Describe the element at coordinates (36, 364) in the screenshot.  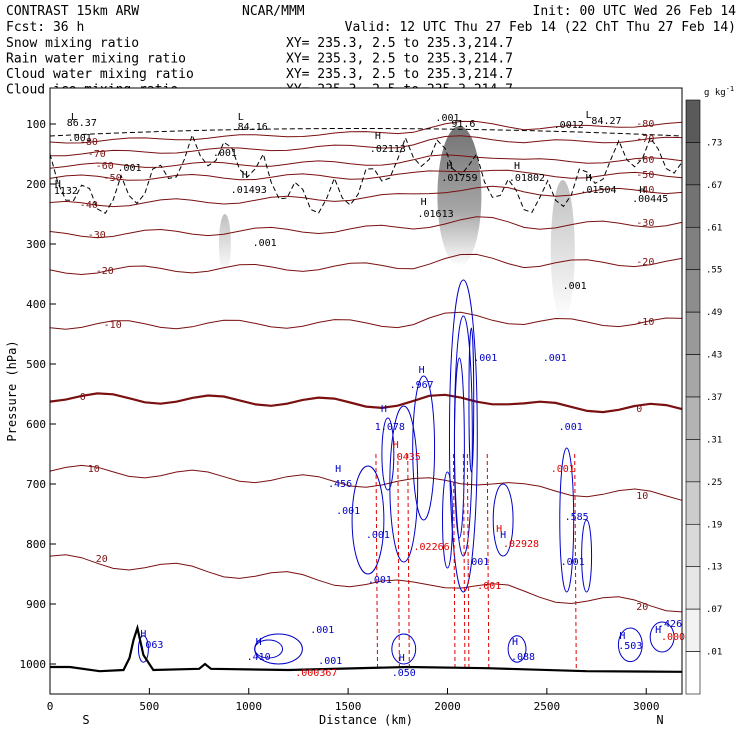
I see `y-tick-label-4: 500` at that location.